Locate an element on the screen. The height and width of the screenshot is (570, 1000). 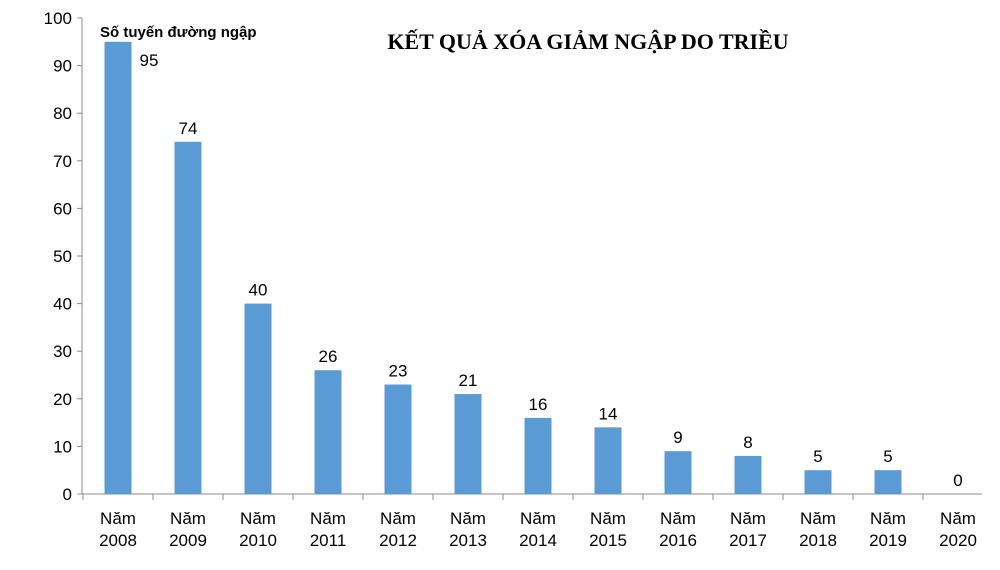
y-tick-label: 10 is located at coordinates (62, 446).